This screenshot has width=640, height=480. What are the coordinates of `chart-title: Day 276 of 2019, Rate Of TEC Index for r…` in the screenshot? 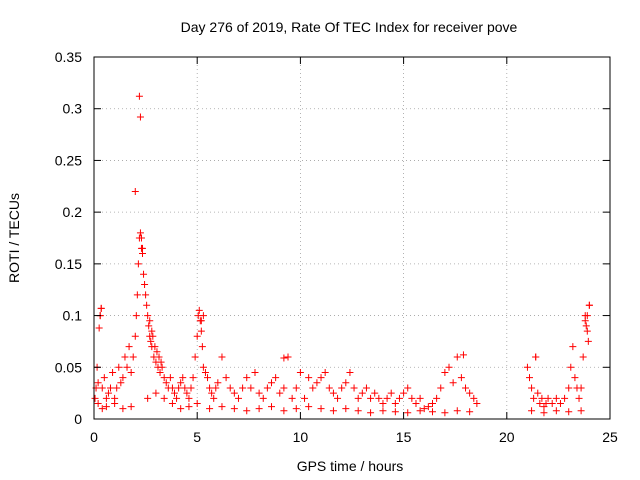 It's located at (349, 27).